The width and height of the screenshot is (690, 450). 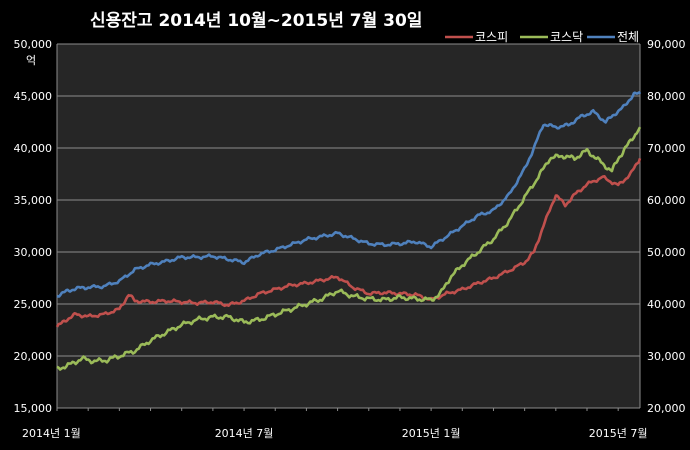 What do you see at coordinates (666, 356) in the screenshot?
I see `y-right-tick-label: 30,000` at bounding box center [666, 356].